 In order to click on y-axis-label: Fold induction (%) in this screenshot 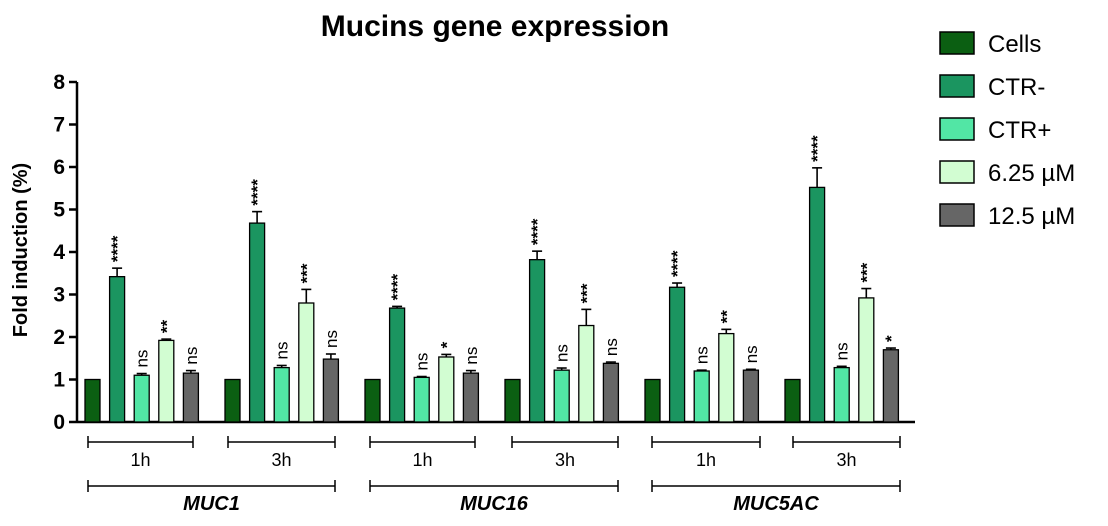, I will do `click(21, 250)`.